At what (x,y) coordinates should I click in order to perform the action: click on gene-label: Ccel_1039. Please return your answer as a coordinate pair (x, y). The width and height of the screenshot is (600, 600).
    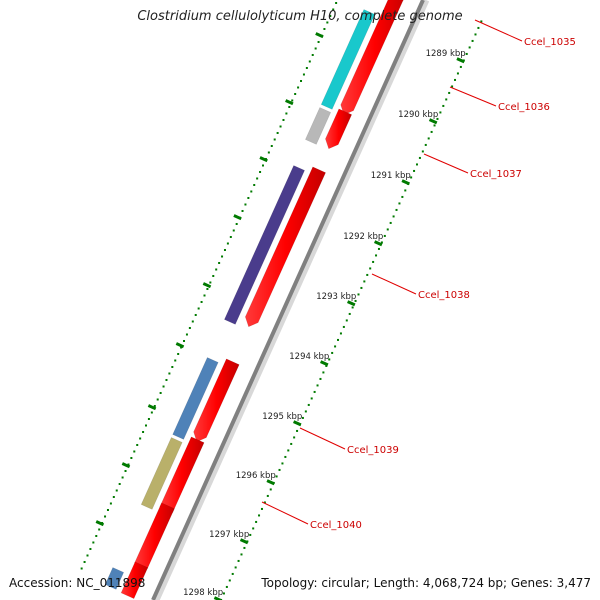
    Looking at the image, I should click on (373, 450).